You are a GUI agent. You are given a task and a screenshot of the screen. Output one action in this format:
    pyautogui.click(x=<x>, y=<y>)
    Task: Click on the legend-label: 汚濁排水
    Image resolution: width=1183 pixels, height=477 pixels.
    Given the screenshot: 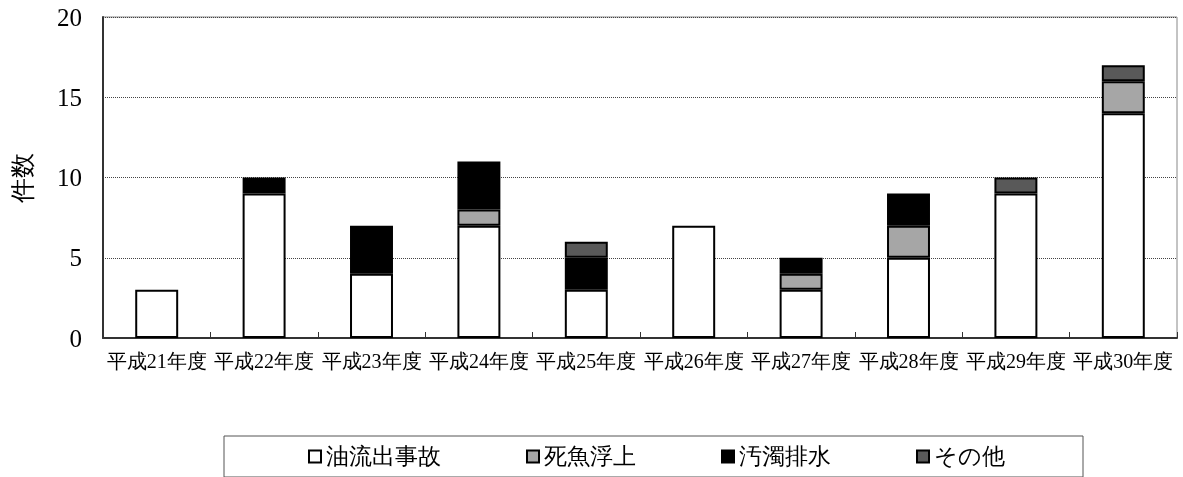 What is the action you would take?
    pyautogui.click(x=785, y=456)
    